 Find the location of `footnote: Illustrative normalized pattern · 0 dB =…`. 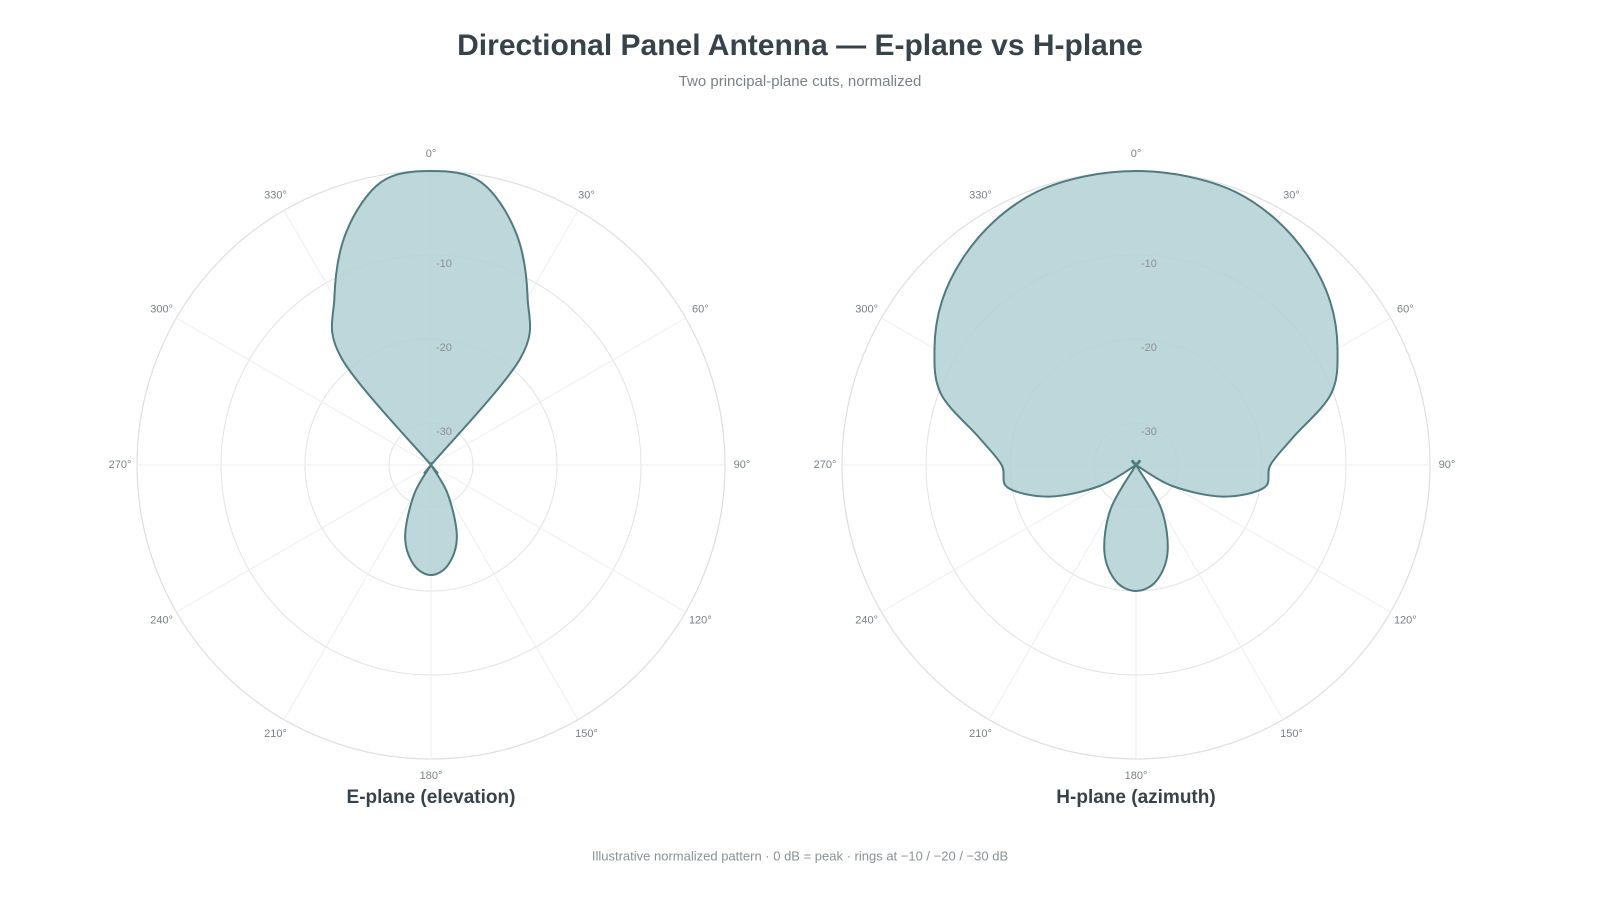

footnote: Illustrative normalized pattern · 0 dB =… is located at coordinates (800, 855).